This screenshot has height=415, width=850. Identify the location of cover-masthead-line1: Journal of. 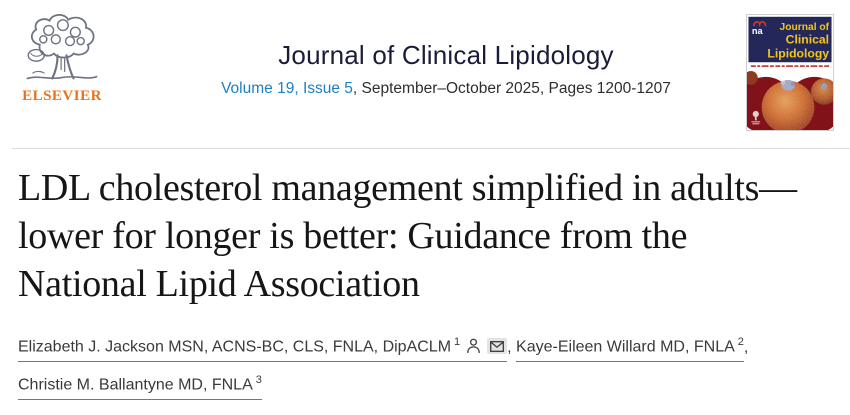
(805, 27).